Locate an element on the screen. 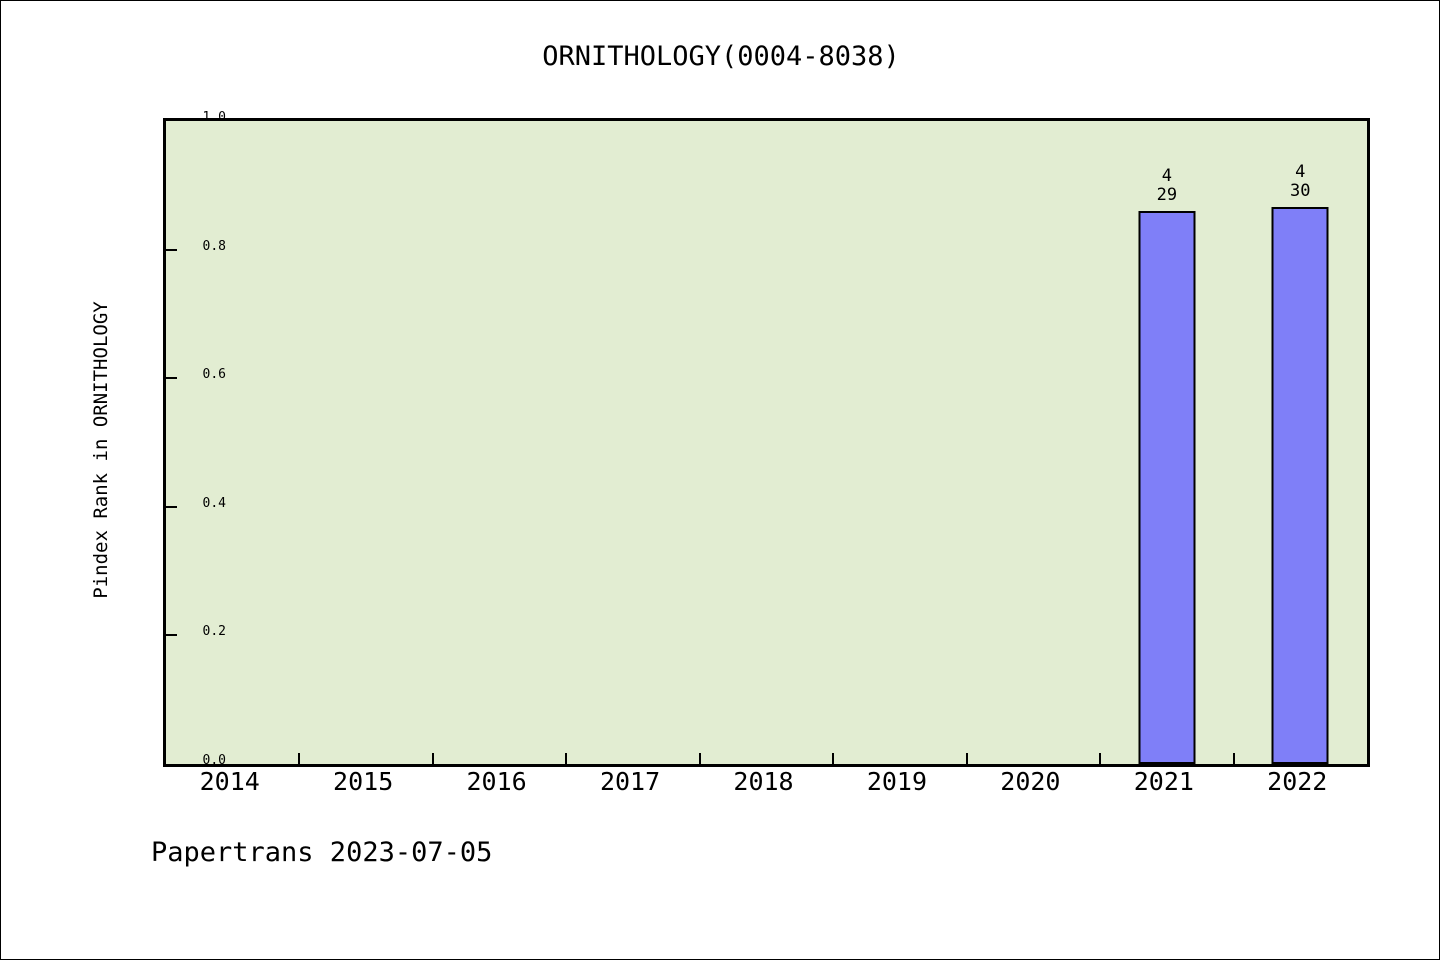 This screenshot has height=960, width=1440. bar-value-label: 4 30 is located at coordinates (1300, 181).